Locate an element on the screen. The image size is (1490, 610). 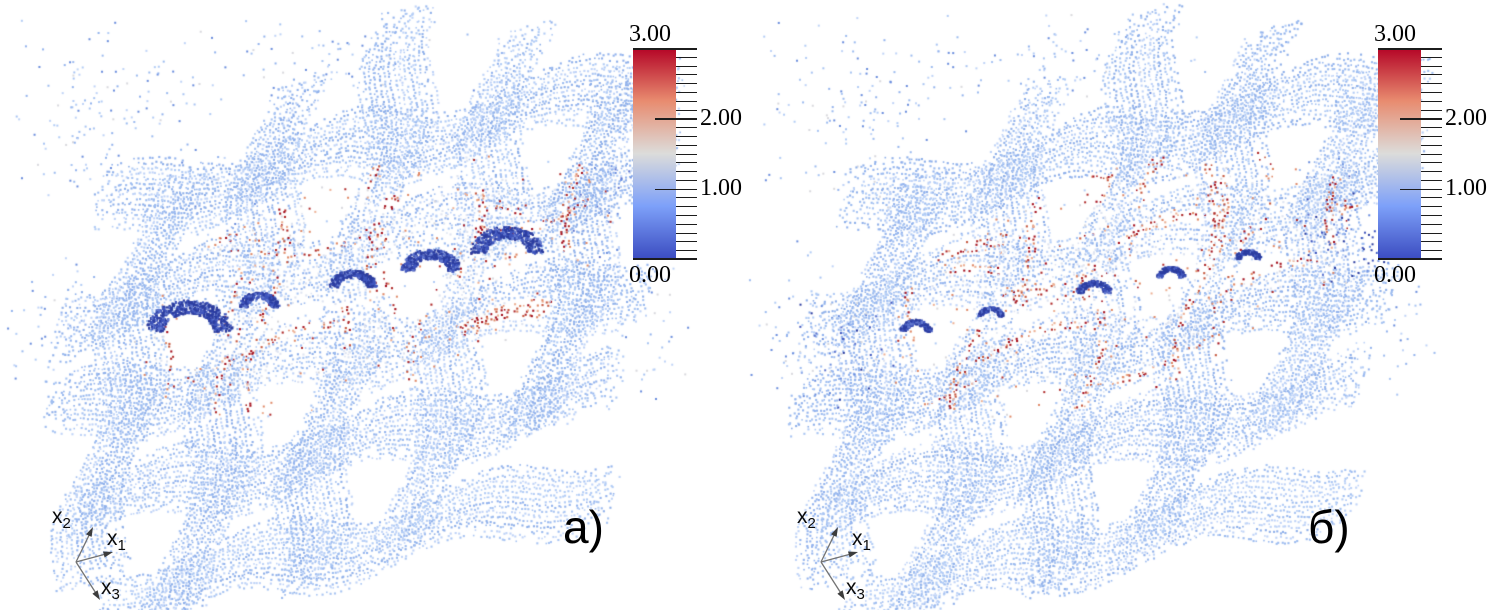
colorbar-b: 3.00 2.00 1.00 0.00 is located at coordinates (1430, 154).